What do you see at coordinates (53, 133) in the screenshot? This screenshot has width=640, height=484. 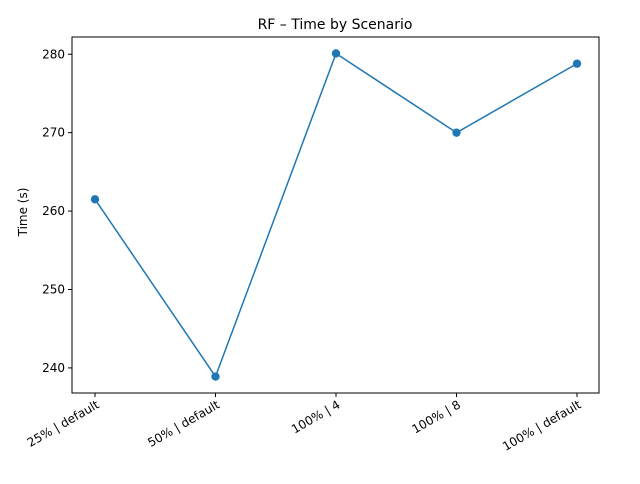 I see `y-tick-label: 270` at bounding box center [53, 133].